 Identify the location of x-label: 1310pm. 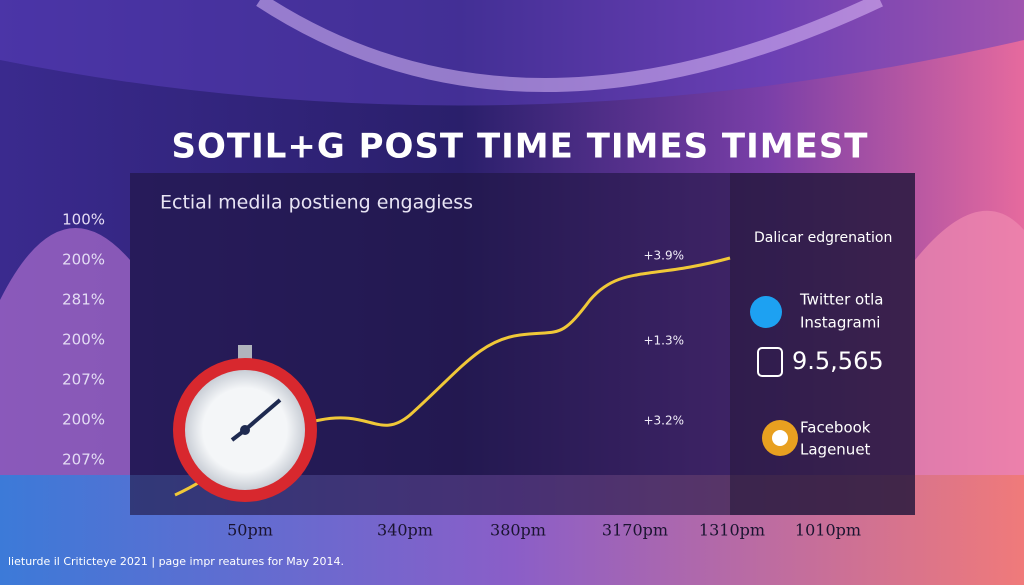
(732, 530).